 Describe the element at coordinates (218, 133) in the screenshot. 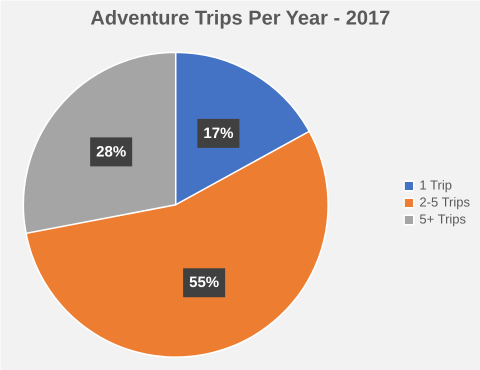

I see `data-label: 17%` at that location.